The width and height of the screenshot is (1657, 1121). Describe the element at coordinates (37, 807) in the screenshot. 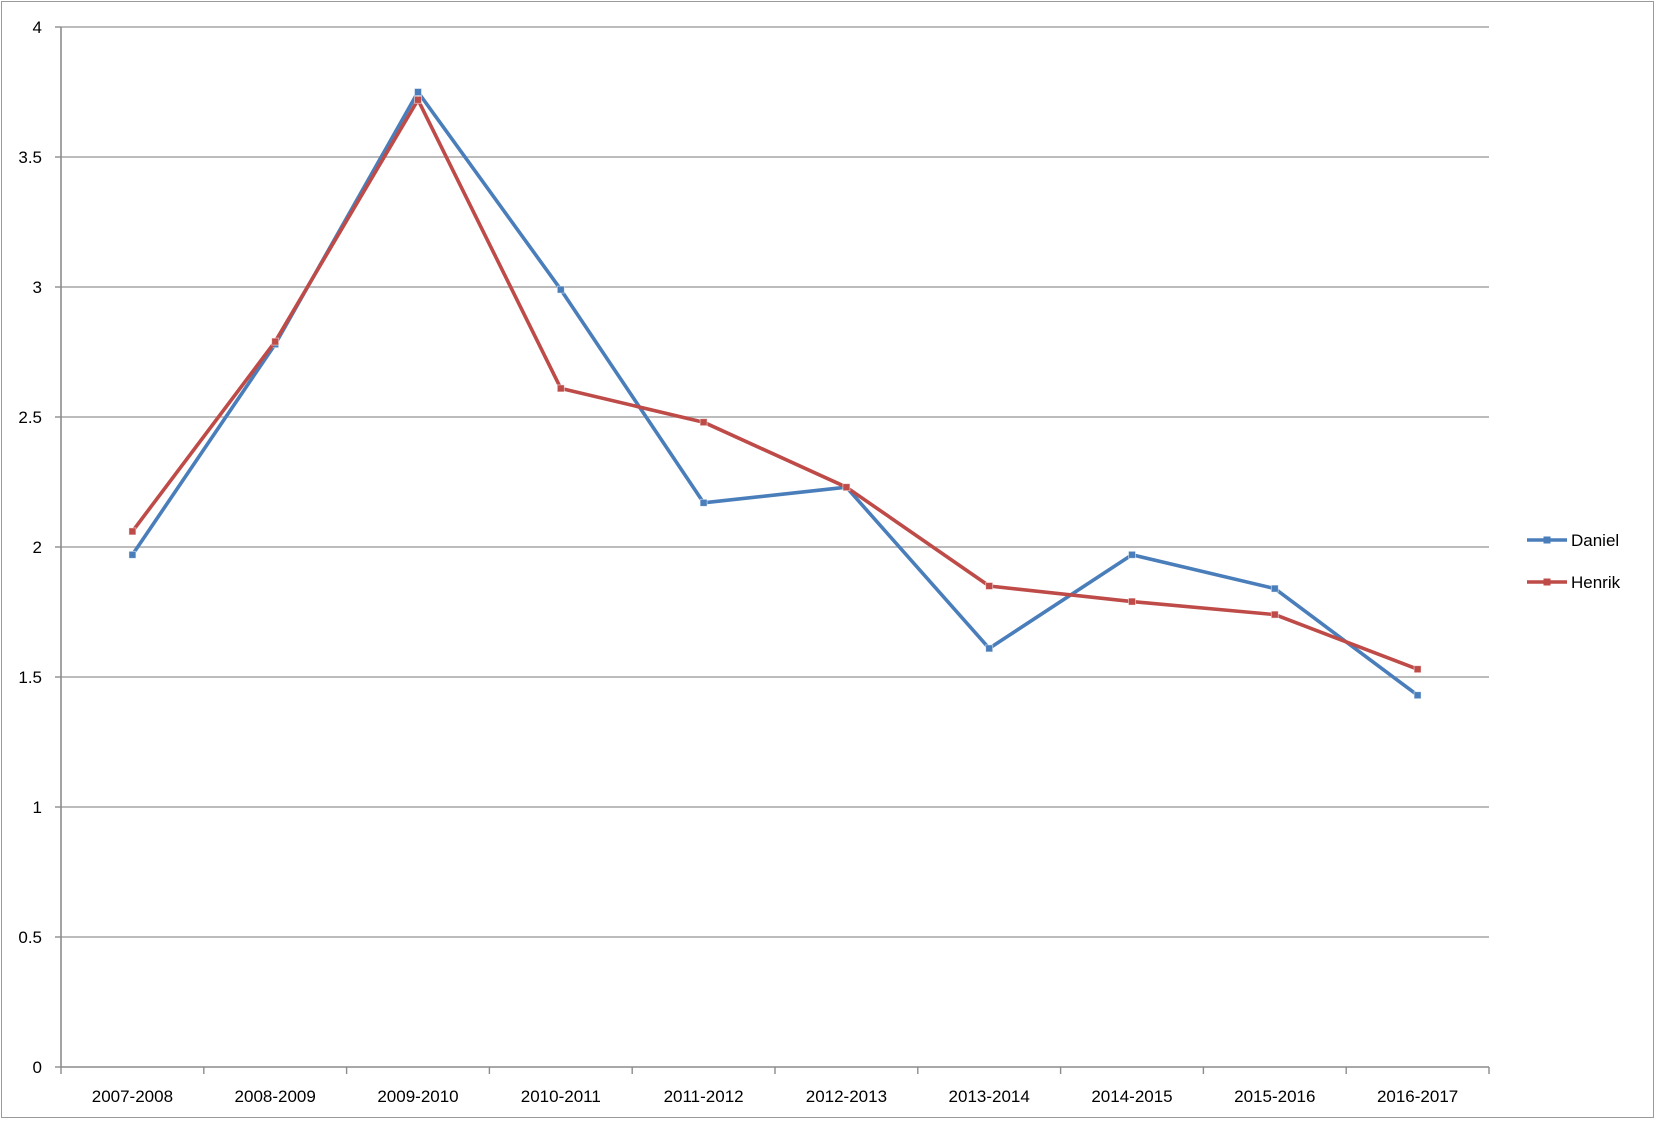

I see `y-tick-label: 1` at that location.